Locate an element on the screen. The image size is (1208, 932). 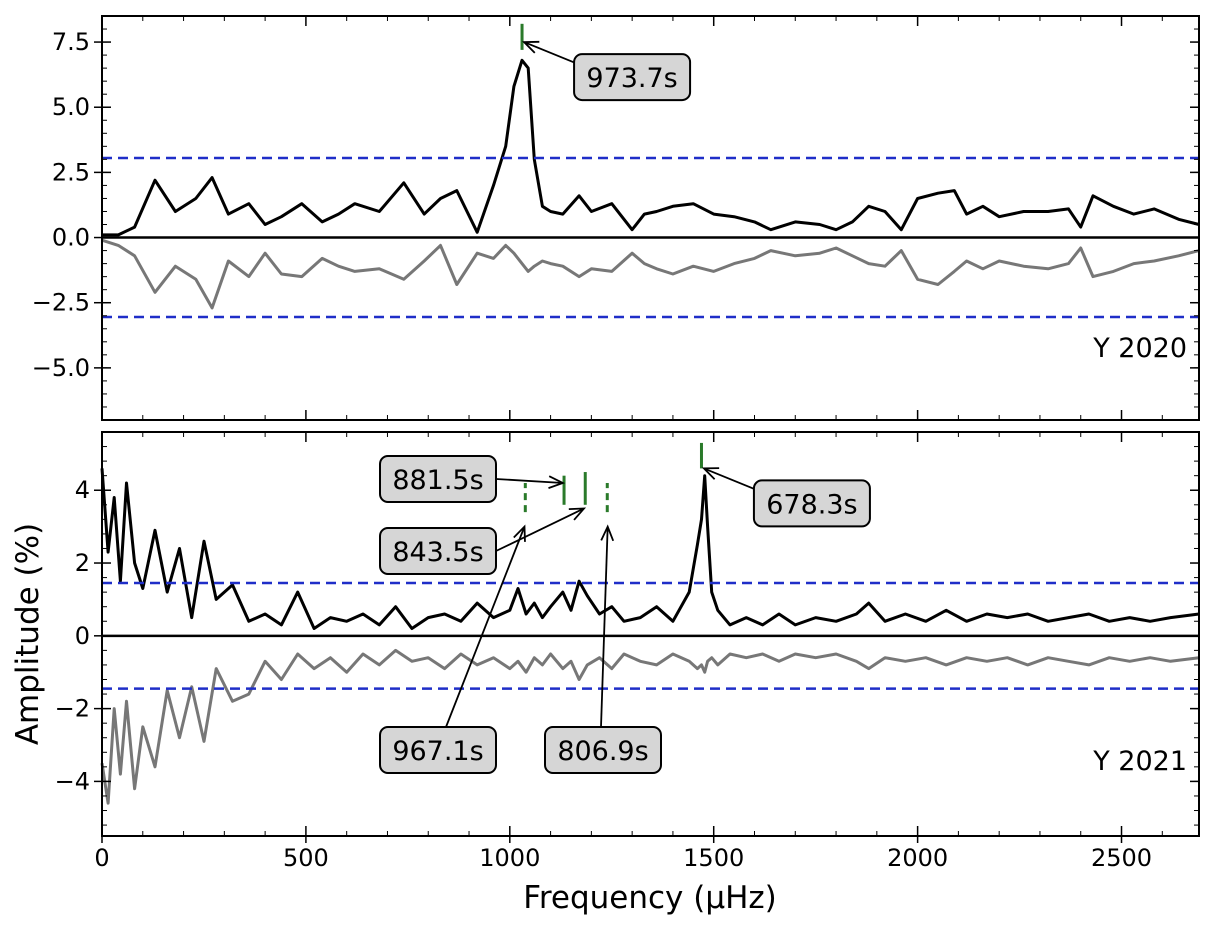
x-axis: 0 500 1000 1500 2000 2500 is located at coordinates (623, 858).